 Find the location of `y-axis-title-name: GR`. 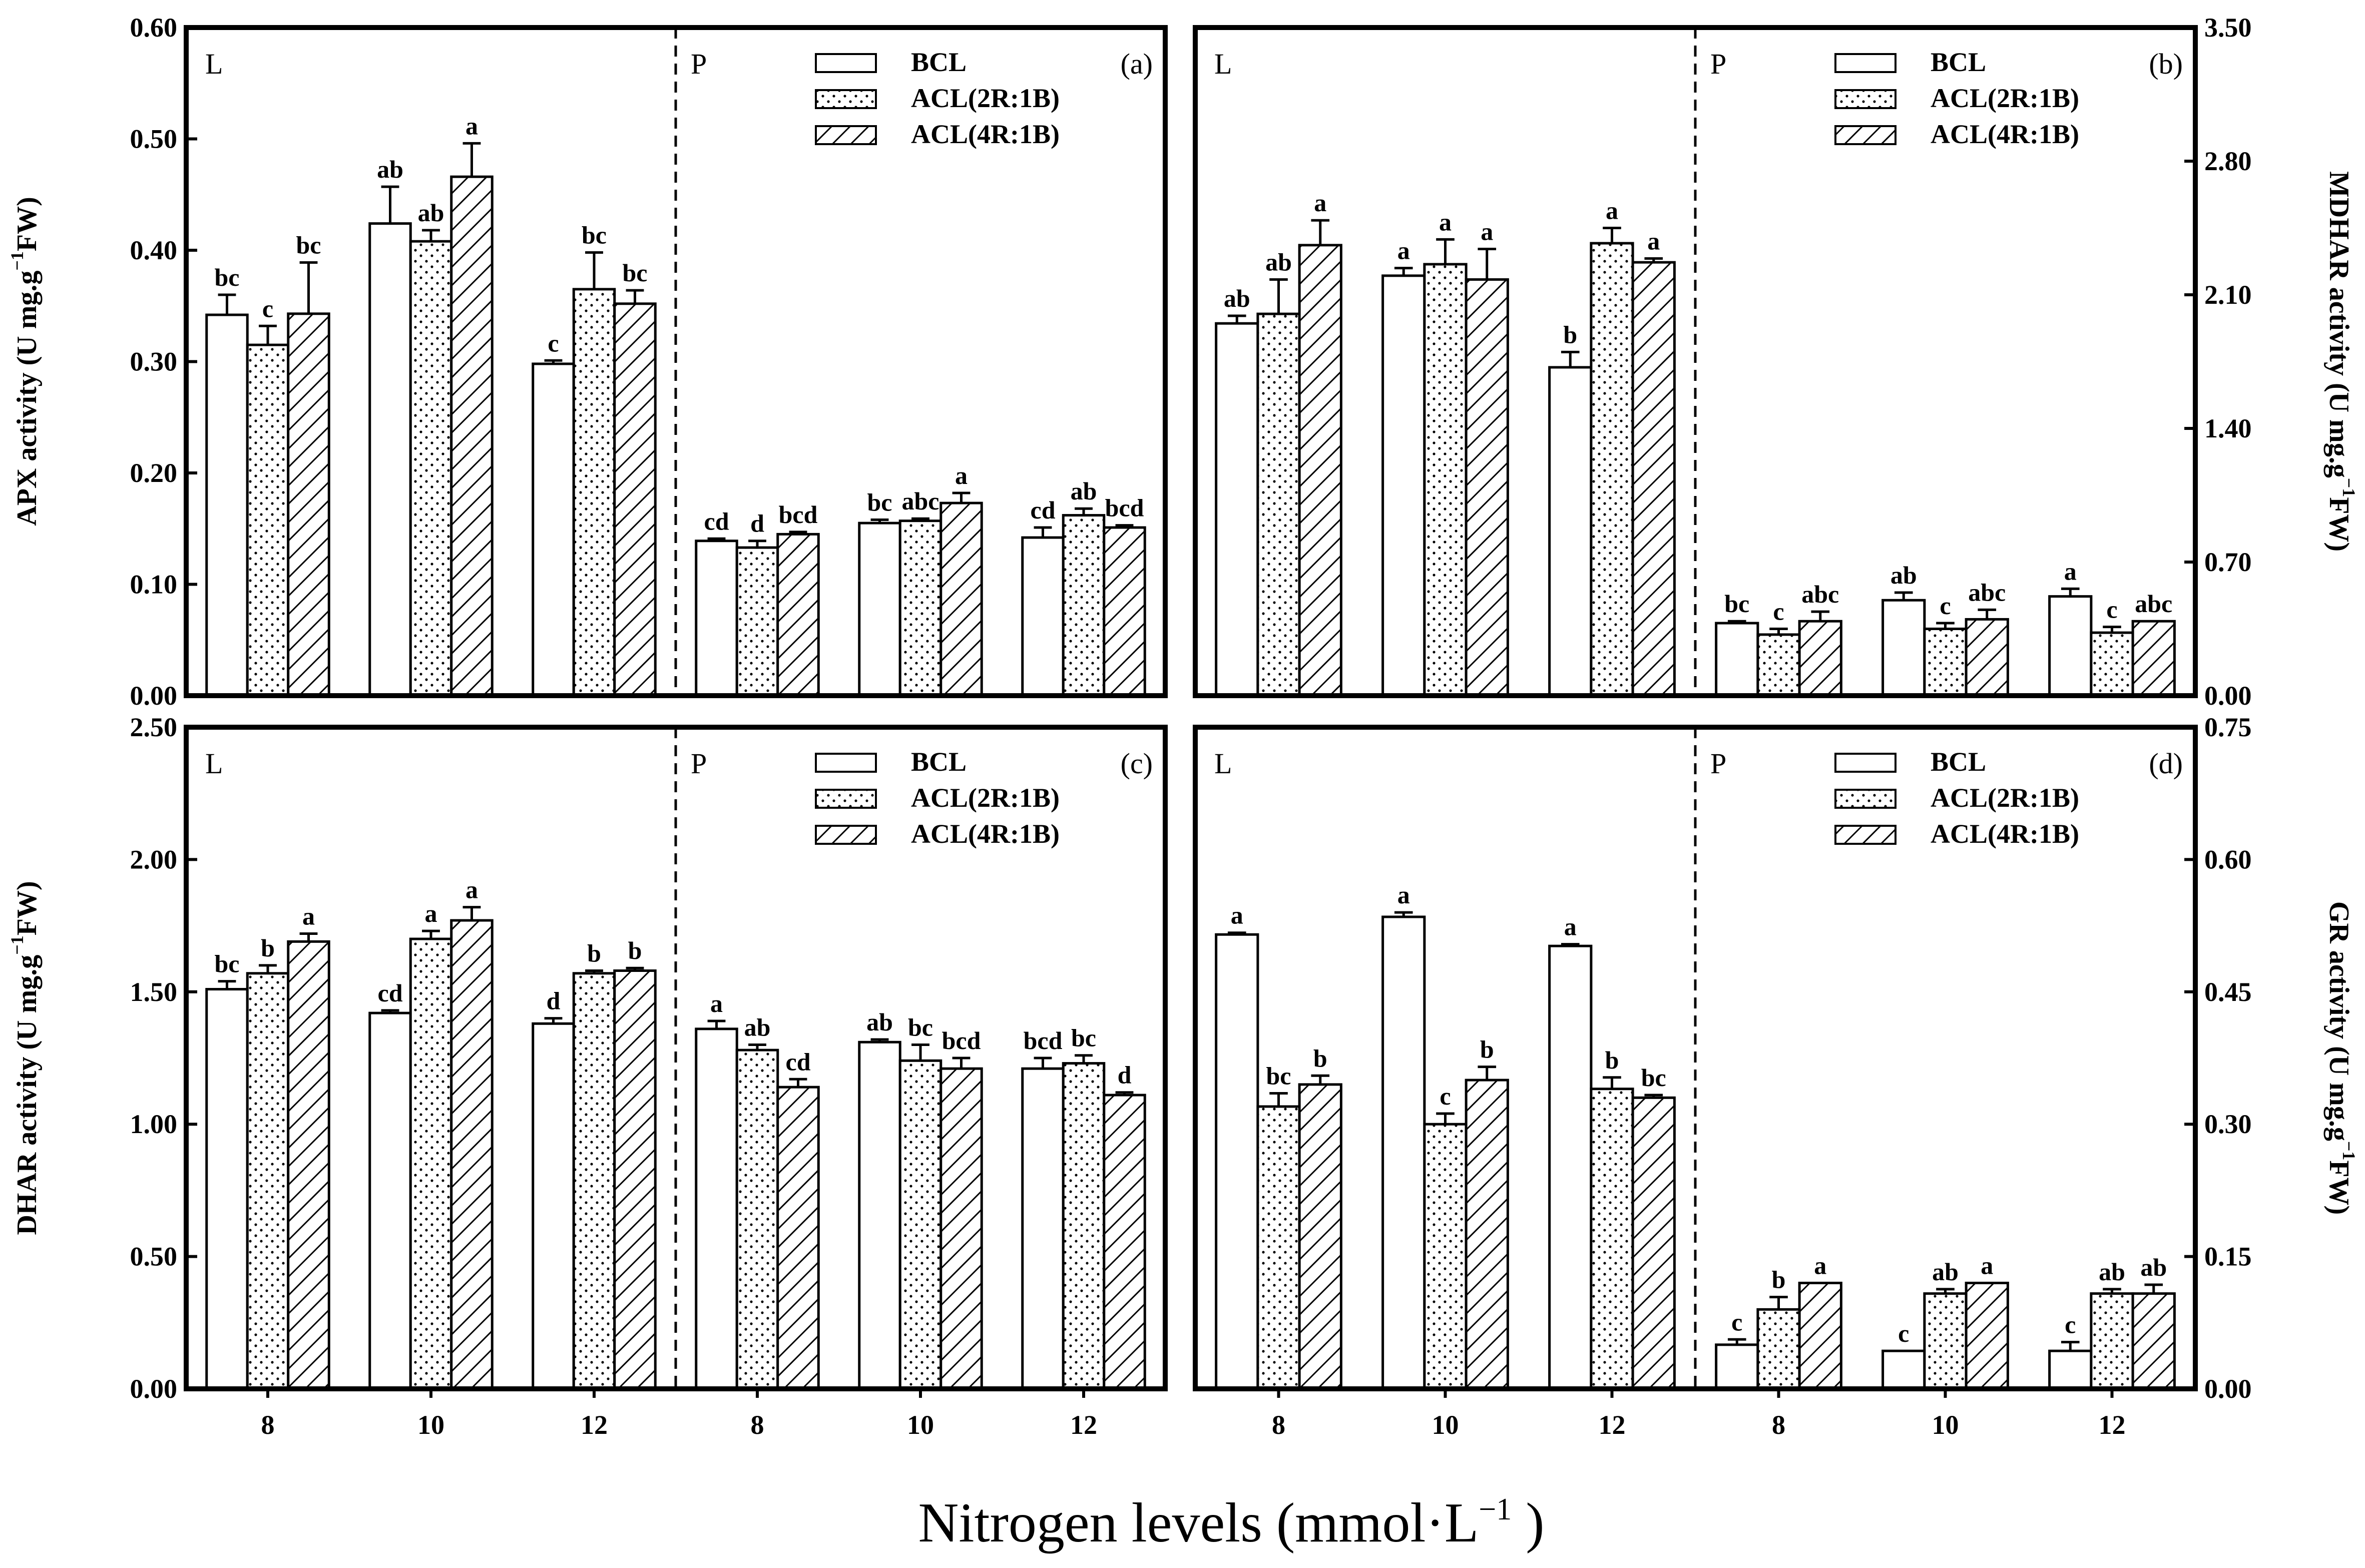

y-axis-title-name: GR is located at coordinates (2338, 925).